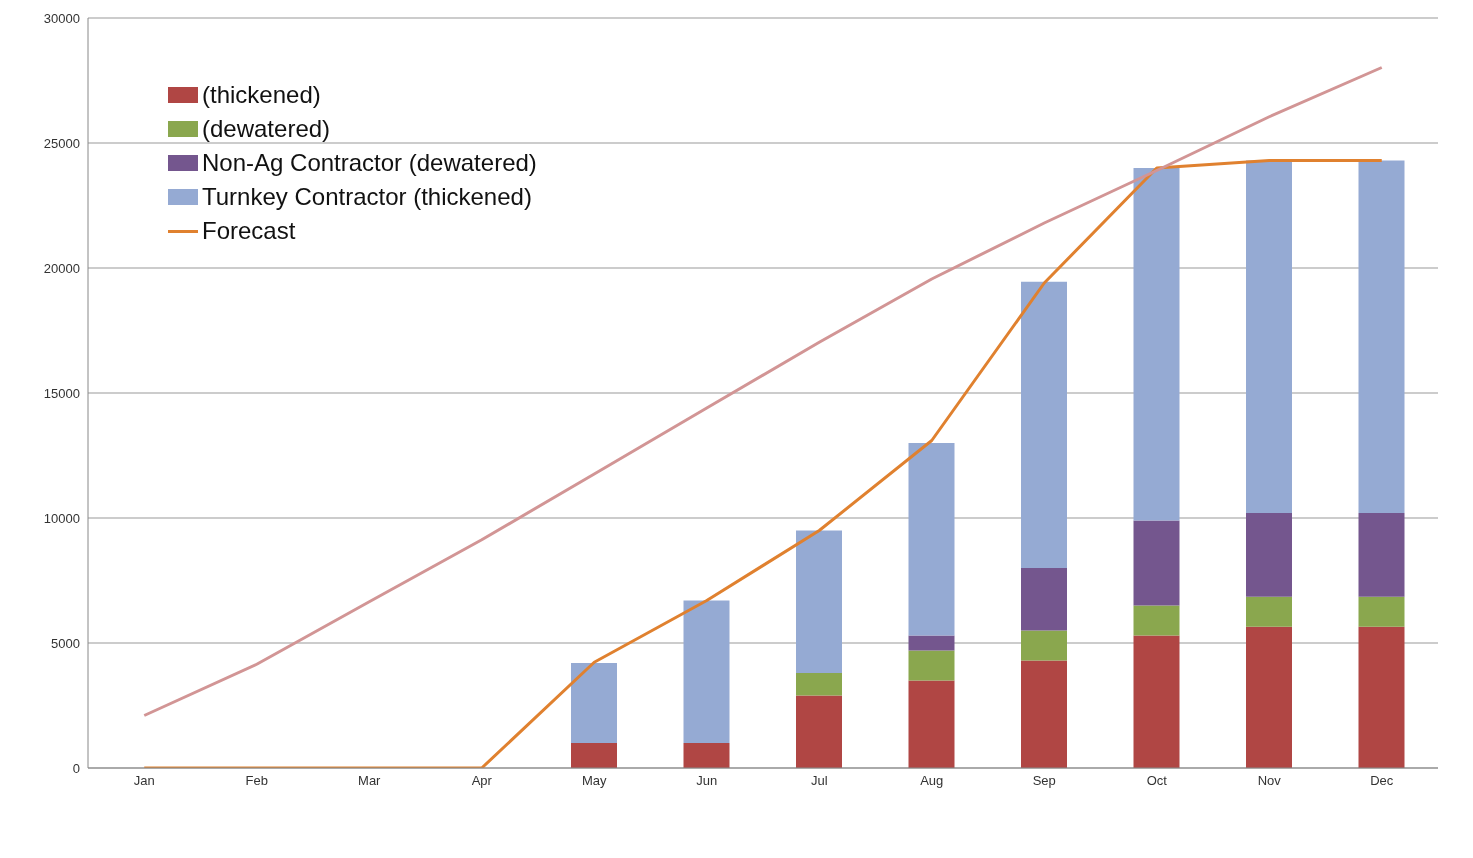 The image size is (1473, 858). What do you see at coordinates (1157, 781) in the screenshot?
I see `x-tick-label: Oct` at bounding box center [1157, 781].